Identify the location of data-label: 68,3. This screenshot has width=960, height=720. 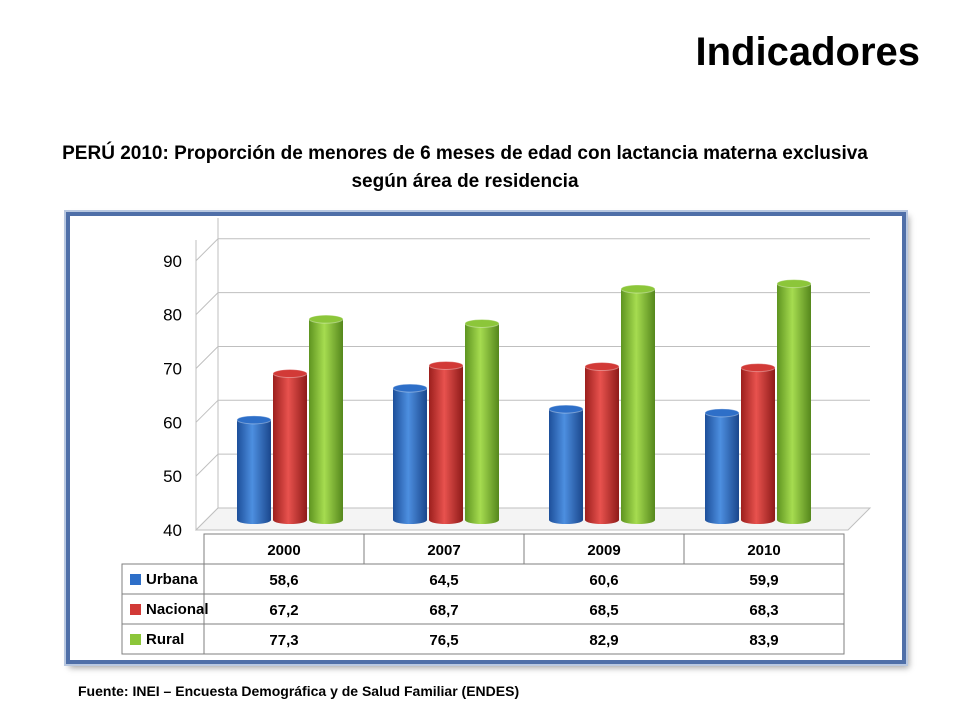
(763, 610).